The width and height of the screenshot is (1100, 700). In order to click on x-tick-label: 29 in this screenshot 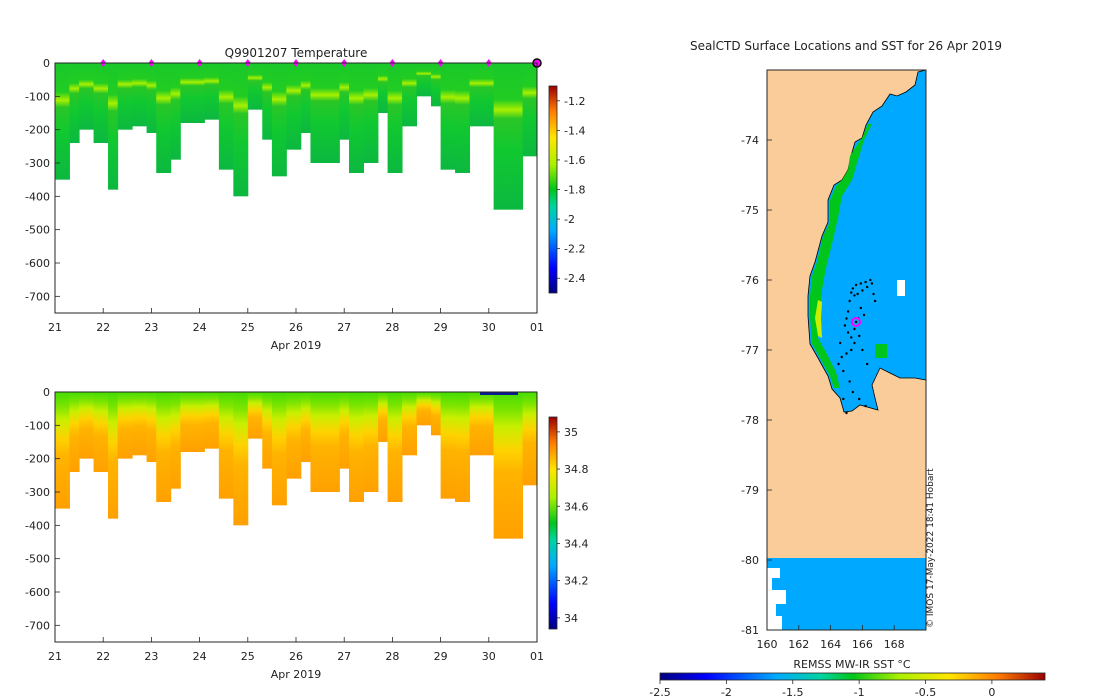, I will do `click(441, 656)`.